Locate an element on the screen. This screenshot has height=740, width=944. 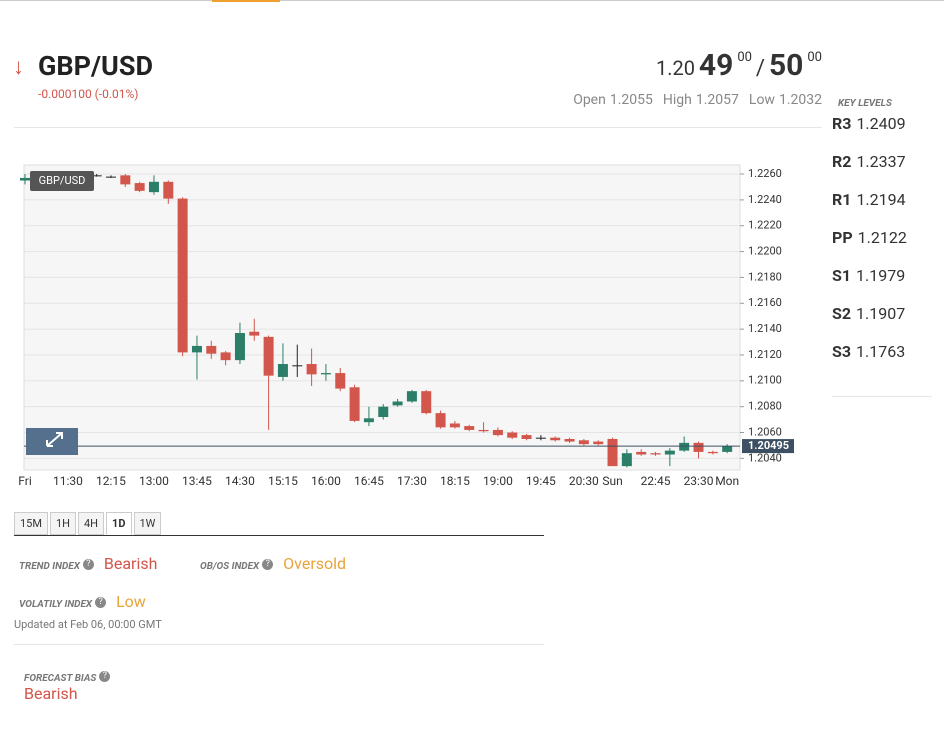
y-tick-label: 1.2080 is located at coordinates (765, 406).